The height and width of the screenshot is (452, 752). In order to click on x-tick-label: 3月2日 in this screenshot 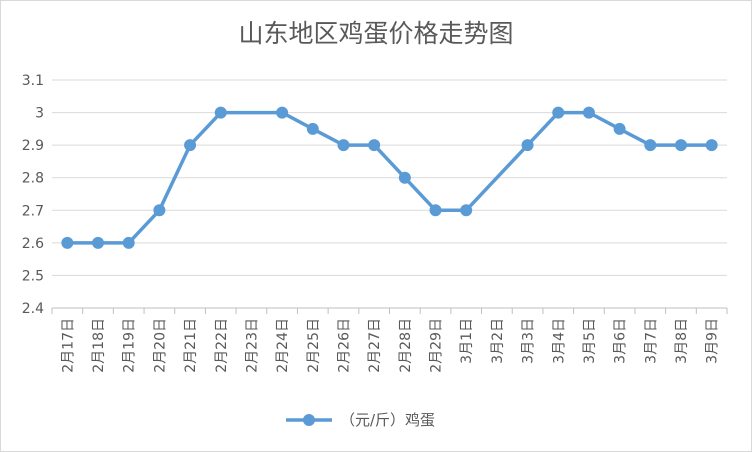, I will do `click(498, 341)`.